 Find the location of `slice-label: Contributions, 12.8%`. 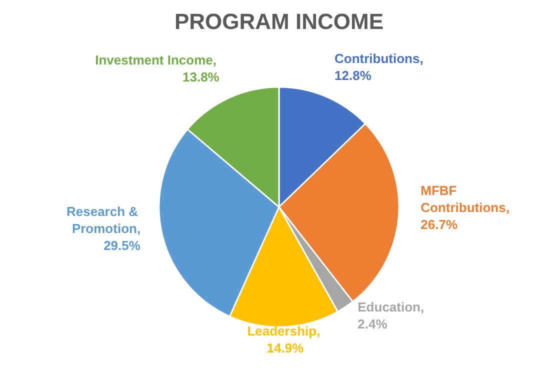

slice-label: Contributions, 12.8% is located at coordinates (379, 66).